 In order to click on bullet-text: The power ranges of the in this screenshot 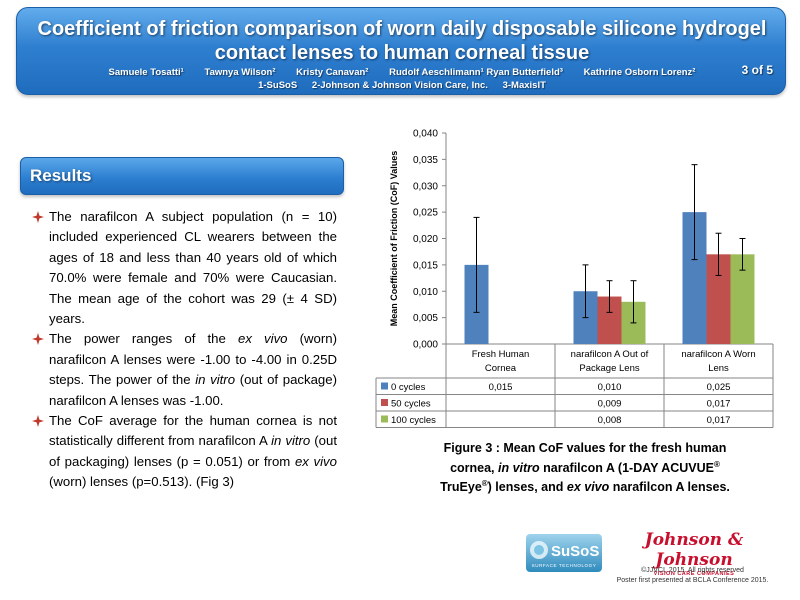, I will do `click(143, 339)`.